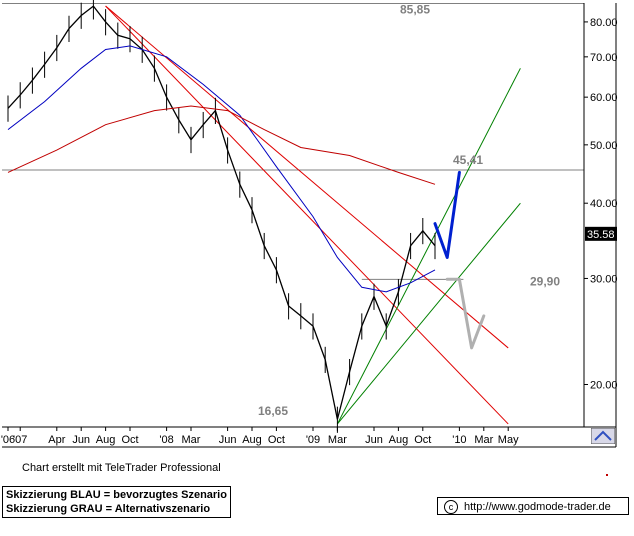 This screenshot has width=634, height=536. I want to click on x-tick-label: '06, so click(8, 440).